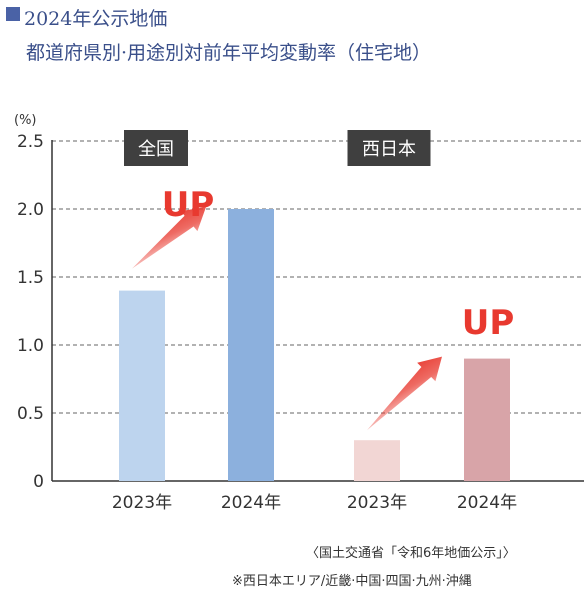  I want to click on source-note: 〈国土交通省「令和6年地価公示」〉, so click(411, 553).